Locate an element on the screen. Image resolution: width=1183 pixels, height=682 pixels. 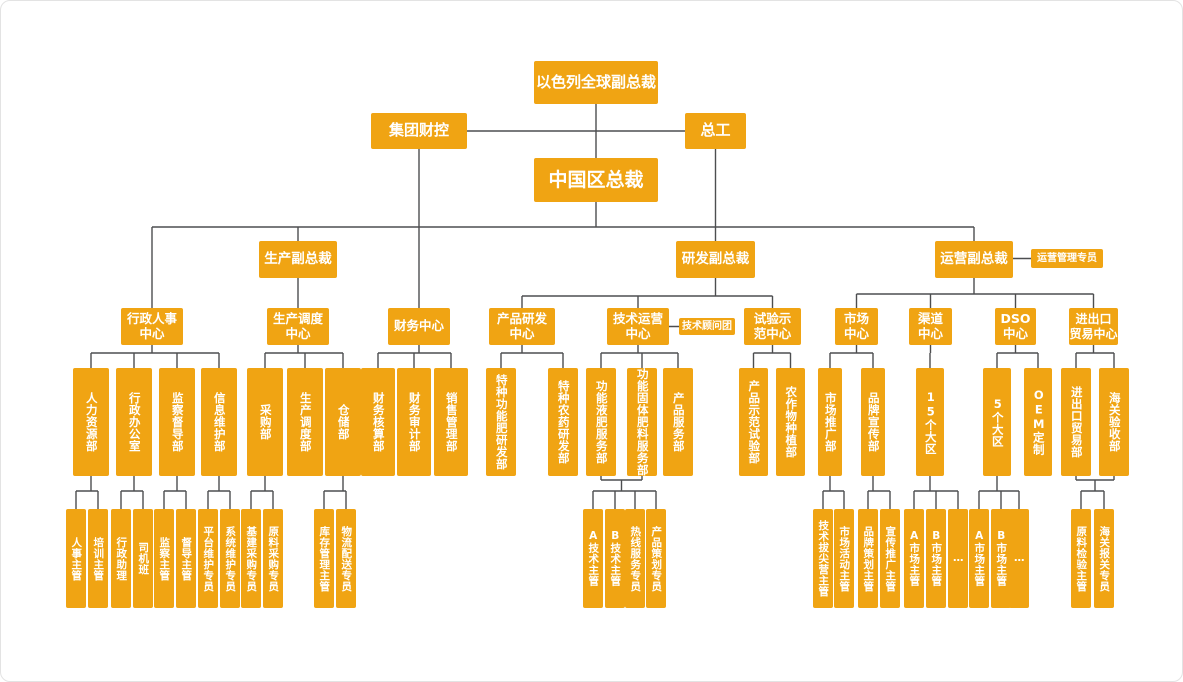
node-warehouse: 仓储部 is located at coordinates (343, 422).